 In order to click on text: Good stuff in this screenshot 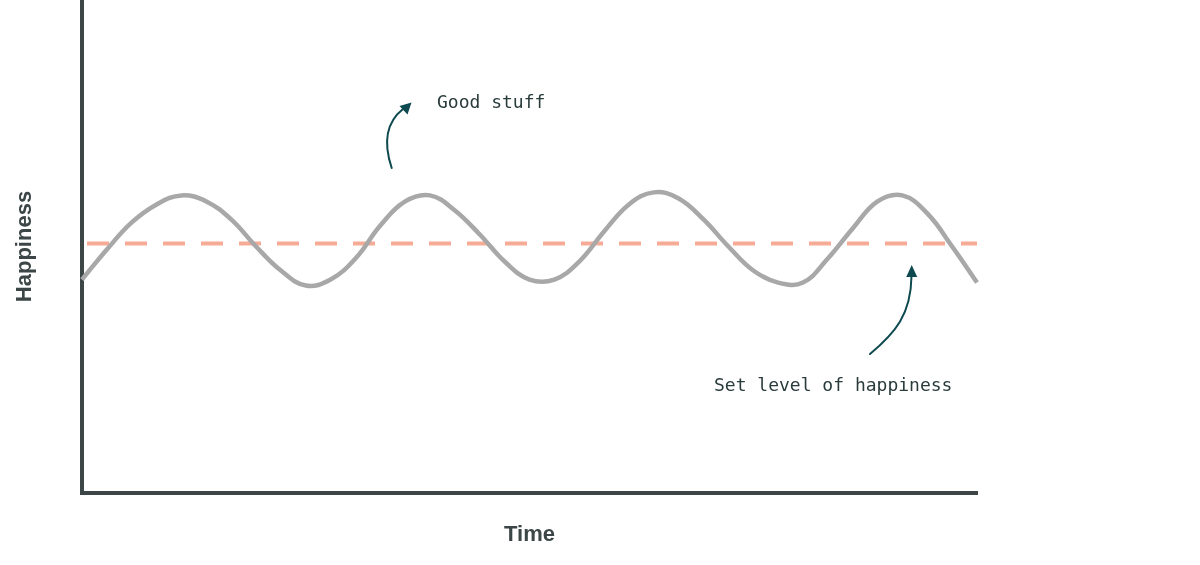, I will do `click(491, 101)`.